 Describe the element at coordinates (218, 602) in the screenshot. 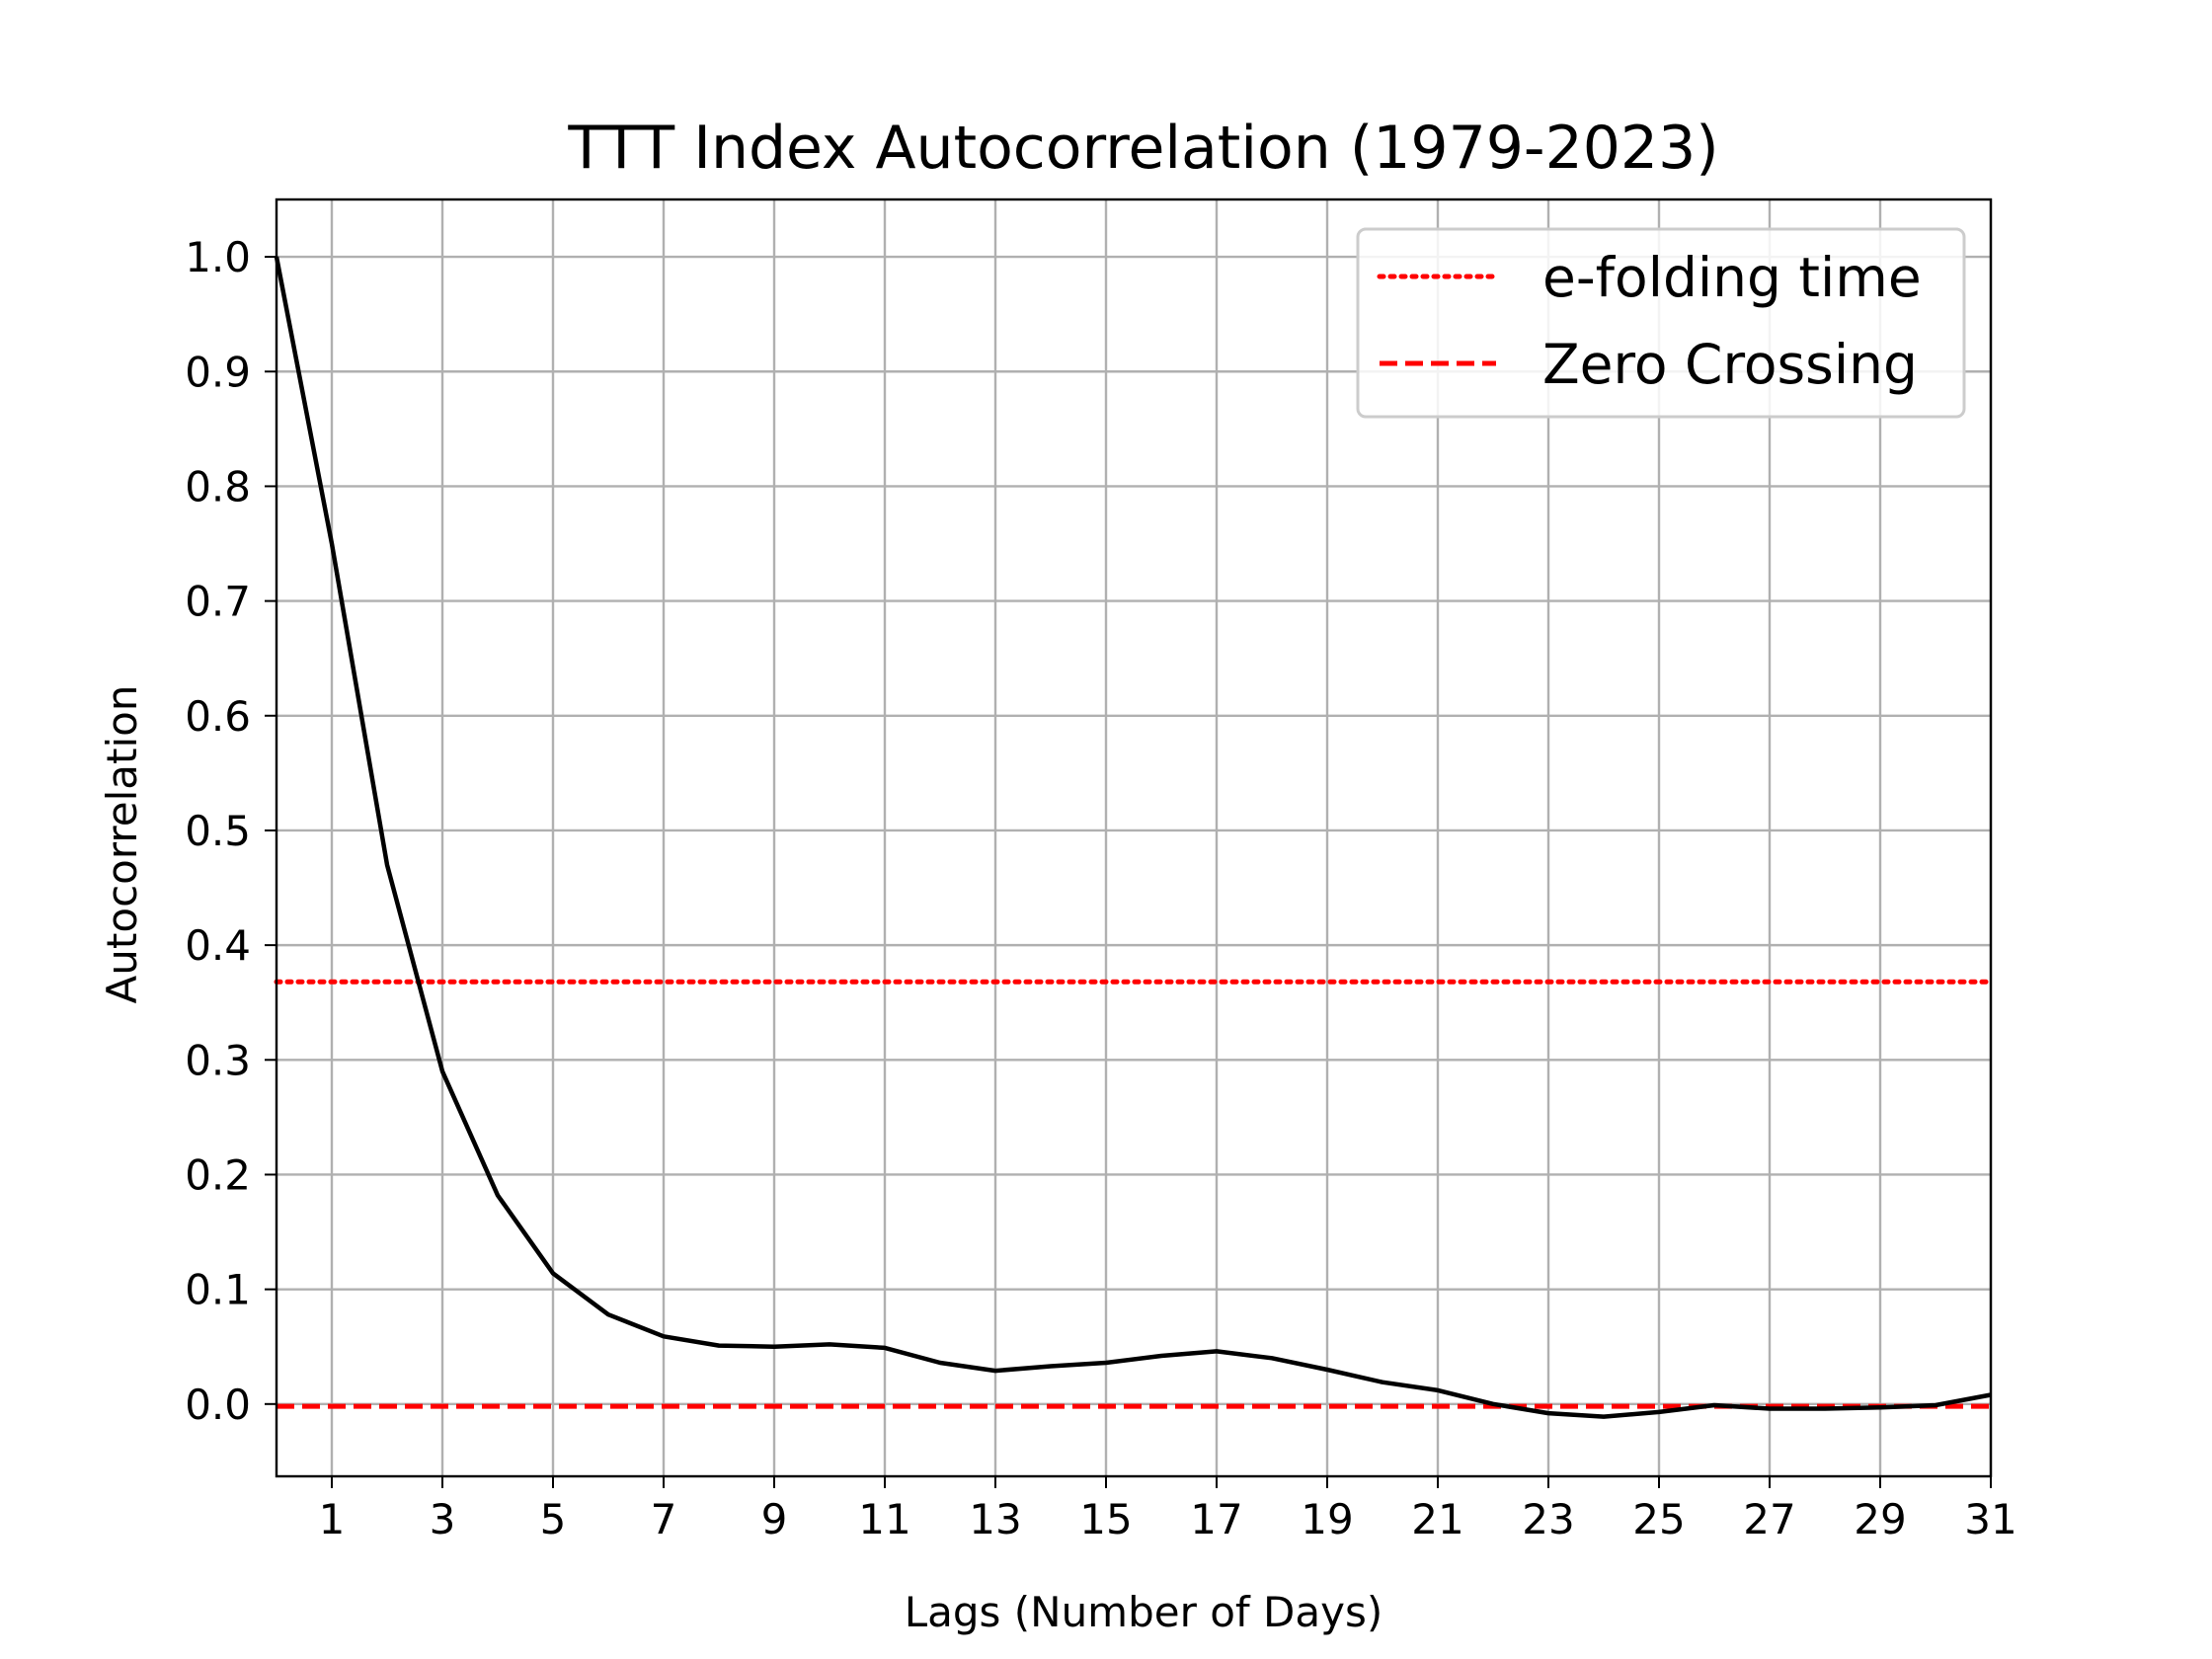

I see `y-tick-label: 0.7` at that location.